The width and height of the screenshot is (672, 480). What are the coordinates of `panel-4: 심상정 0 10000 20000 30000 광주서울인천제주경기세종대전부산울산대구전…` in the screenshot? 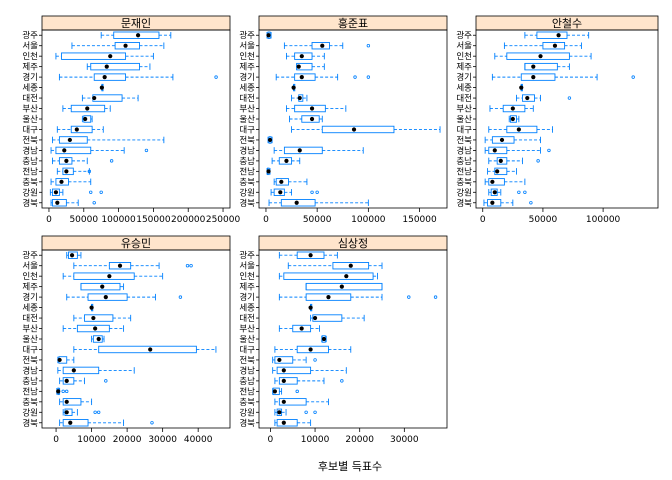 It's located at (343, 340).